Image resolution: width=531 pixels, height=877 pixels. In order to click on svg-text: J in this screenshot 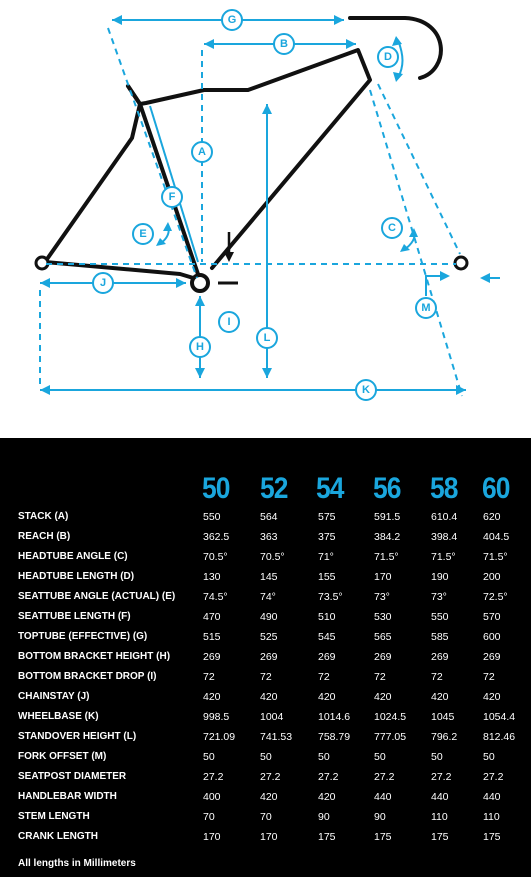, I will do `click(103, 283)`.